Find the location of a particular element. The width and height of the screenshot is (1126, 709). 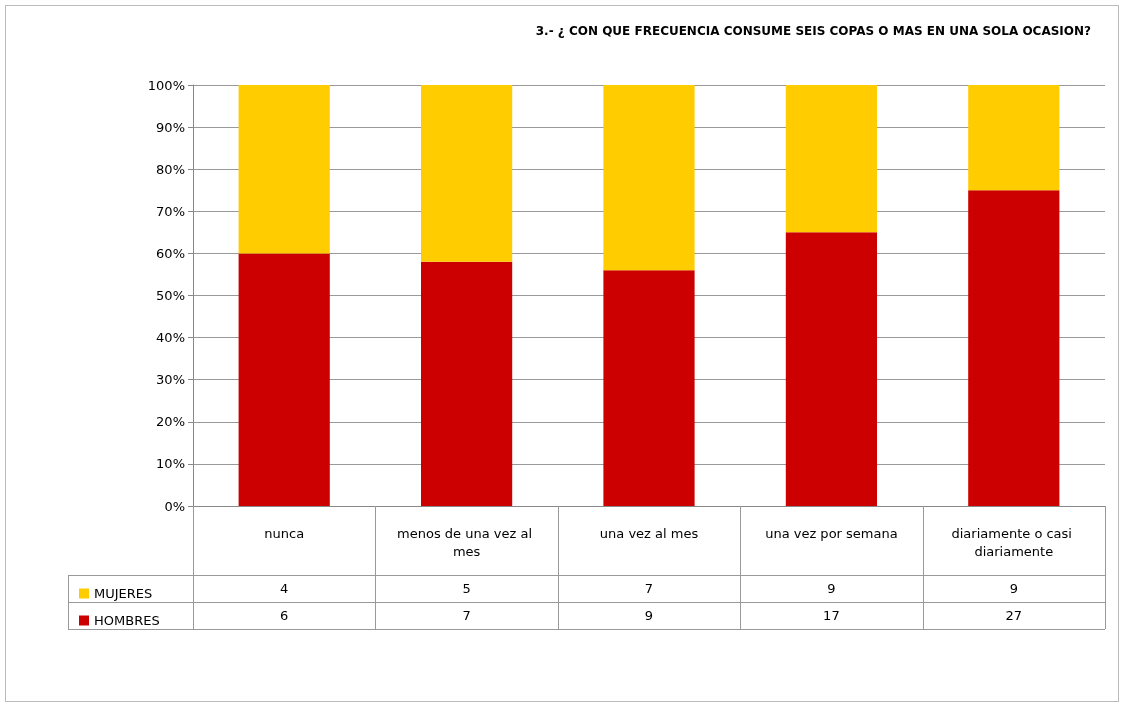

x-tick-label: diariamente o casi diariamente is located at coordinates (1014, 542).